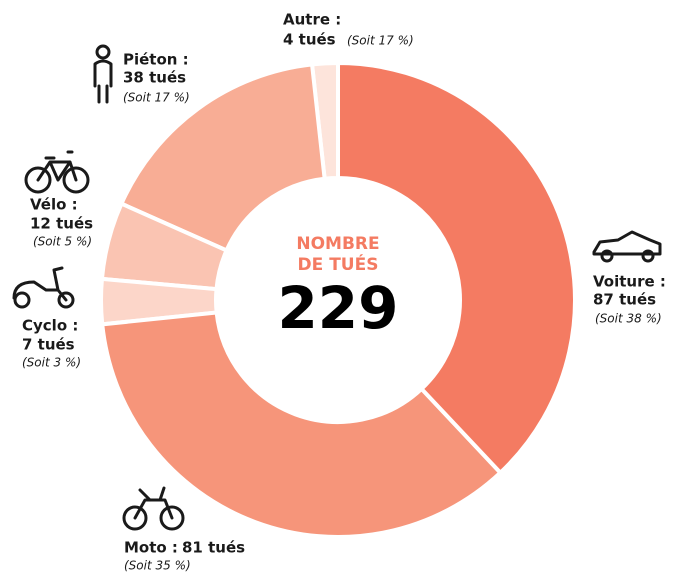 The image size is (674, 574). What do you see at coordinates (337, 308) in the screenshot?
I see `total: 229` at bounding box center [337, 308].